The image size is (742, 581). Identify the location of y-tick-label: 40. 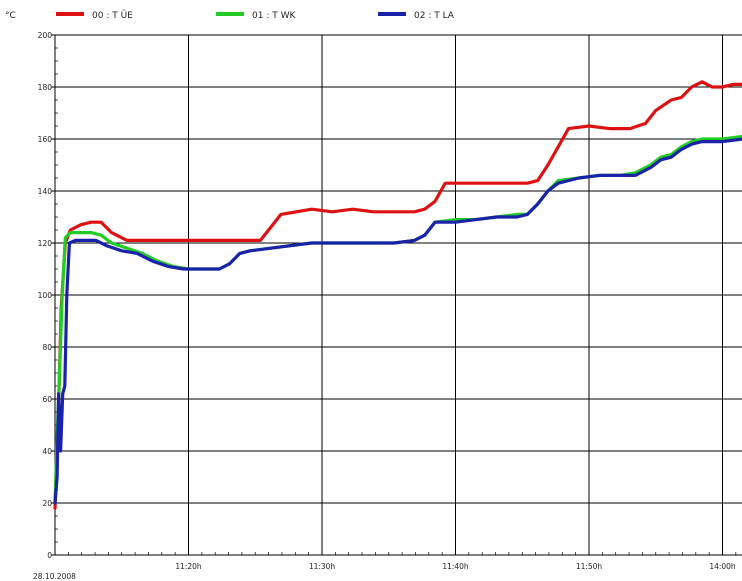
(47, 451).